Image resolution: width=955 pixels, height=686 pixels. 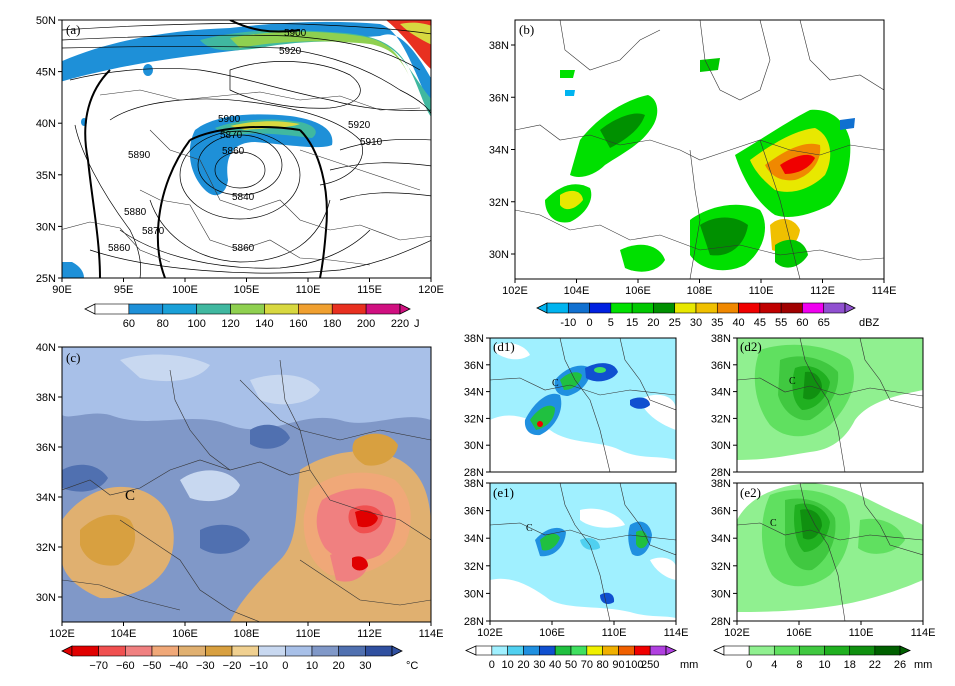 What do you see at coordinates (46, 448) in the screenshot?
I see `y-tick-label: 36N` at bounding box center [46, 448].